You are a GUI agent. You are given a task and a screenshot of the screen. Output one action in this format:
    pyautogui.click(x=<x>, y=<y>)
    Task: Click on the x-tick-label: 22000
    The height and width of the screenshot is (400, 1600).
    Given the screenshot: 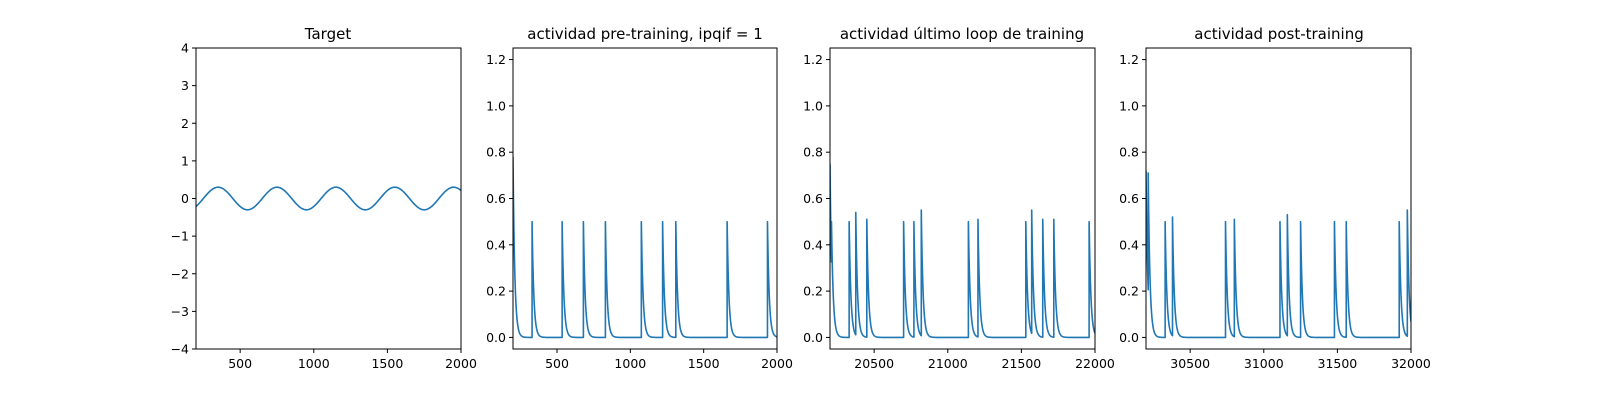 What is the action you would take?
    pyautogui.click(x=1095, y=363)
    